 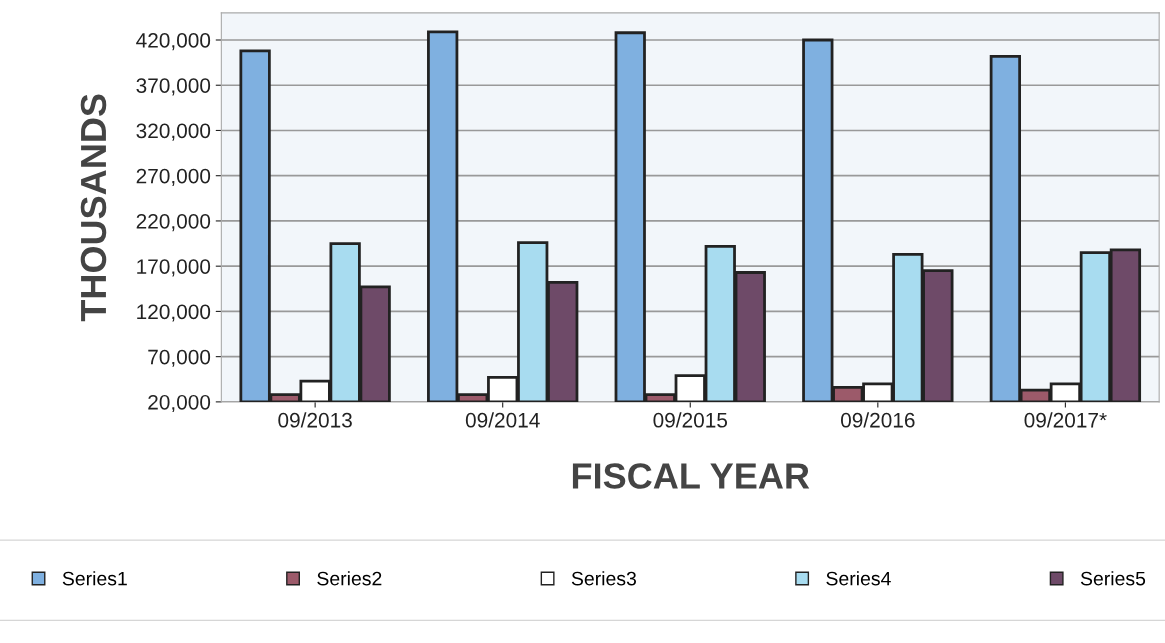 What do you see at coordinates (690, 420) in the screenshot?
I see `x-tick-label: 09/2015` at bounding box center [690, 420].